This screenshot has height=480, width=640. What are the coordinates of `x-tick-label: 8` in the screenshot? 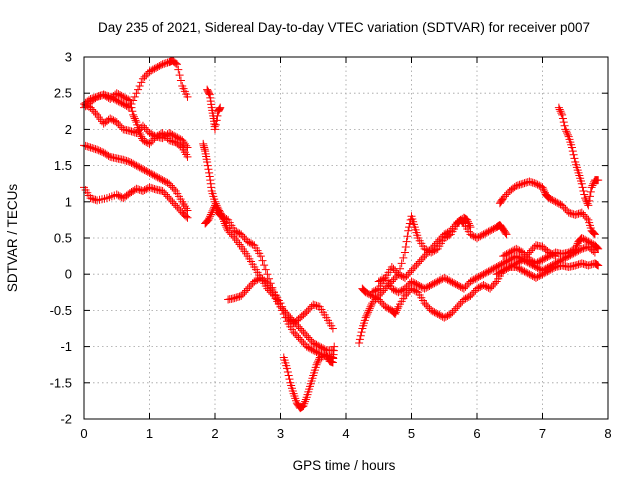 It's located at (607, 433).